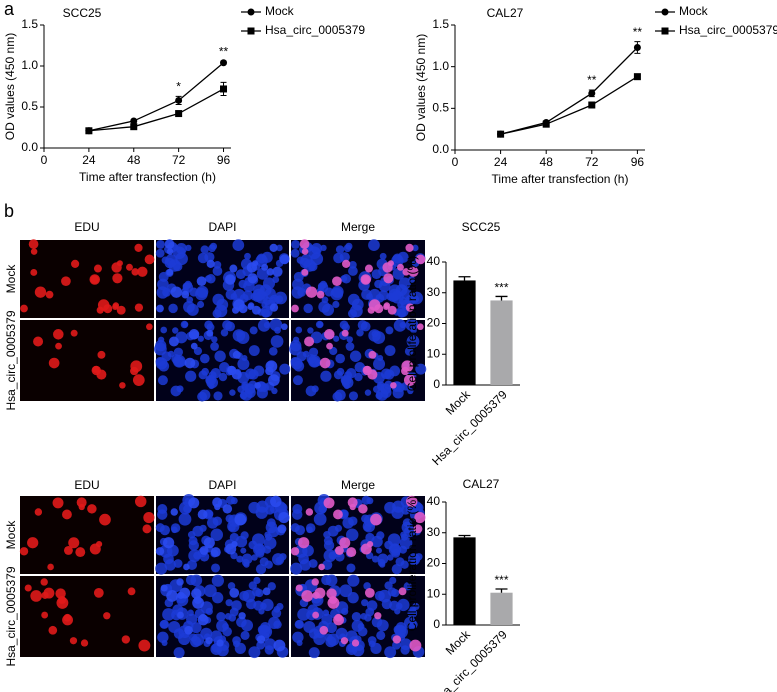 The image size is (777, 692). What do you see at coordinates (156, 110) in the screenshot?
I see `series-line` at bounding box center [156, 110].